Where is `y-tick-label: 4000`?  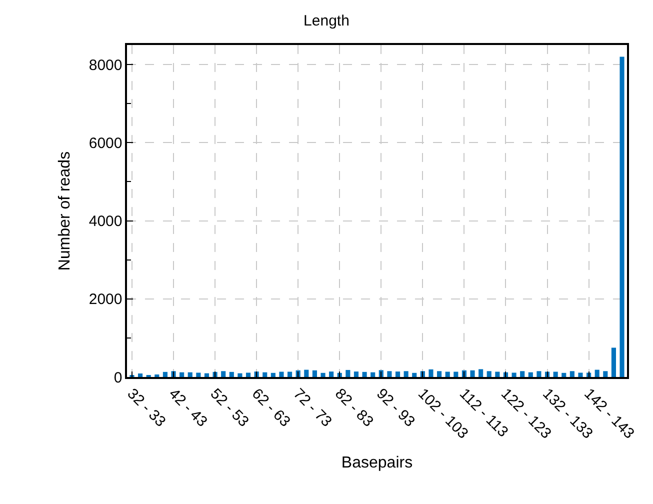 y-tick-label: 4000 is located at coordinates (105, 221).